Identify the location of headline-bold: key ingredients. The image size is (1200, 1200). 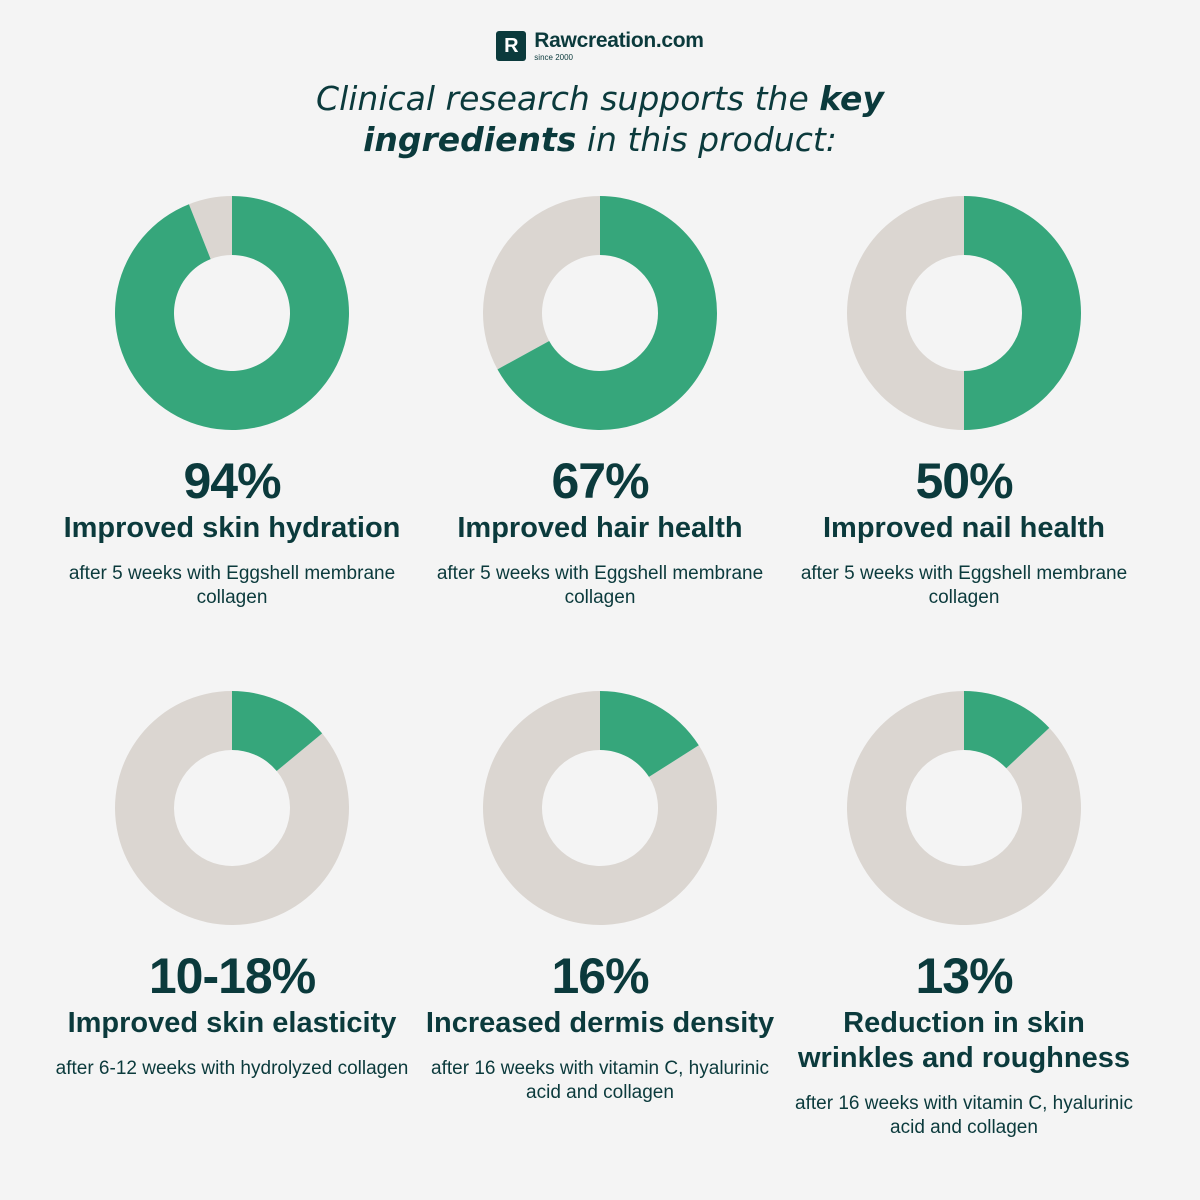
(623, 119).